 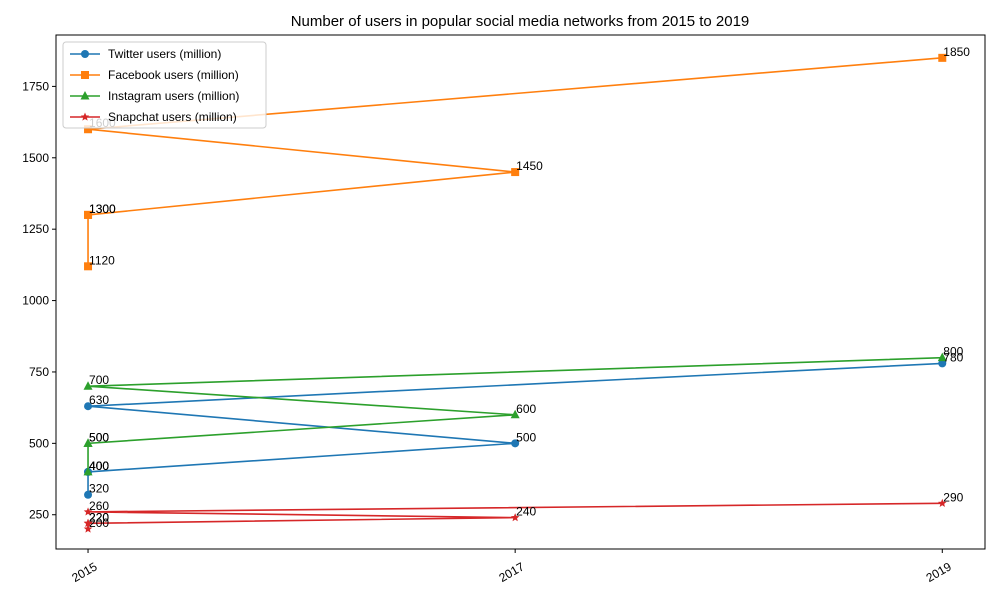 I want to click on legend-label: Instagram users (million), so click(x=173, y=96).